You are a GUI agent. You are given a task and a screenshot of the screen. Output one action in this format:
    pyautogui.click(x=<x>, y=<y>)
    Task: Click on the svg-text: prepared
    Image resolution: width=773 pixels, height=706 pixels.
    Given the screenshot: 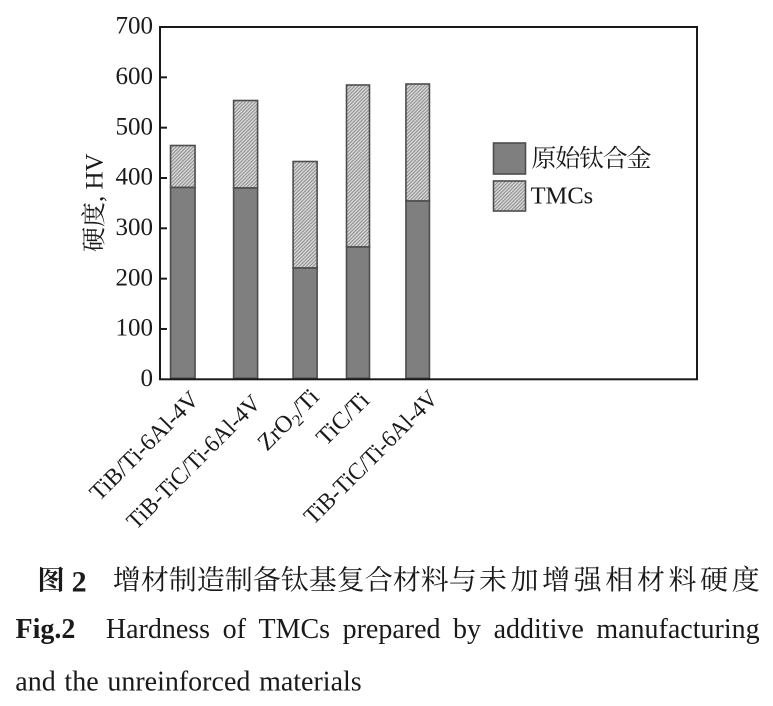 What is the action you would take?
    pyautogui.click(x=392, y=629)
    